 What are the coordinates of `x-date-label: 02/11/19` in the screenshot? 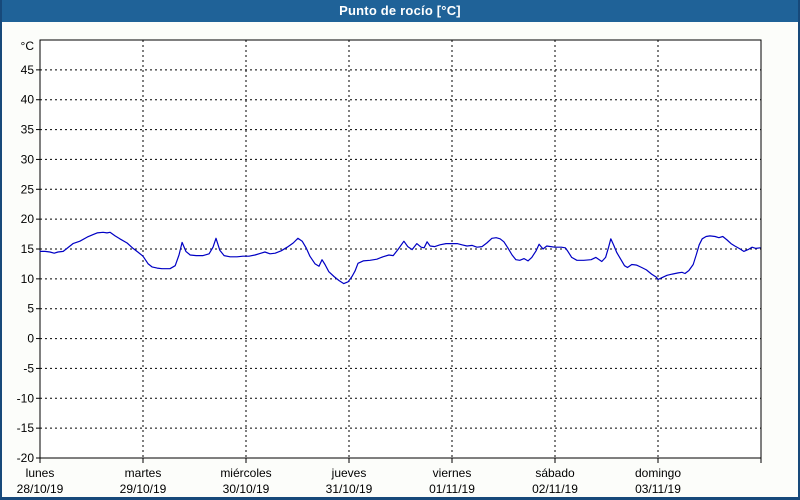 It's located at (555, 489).